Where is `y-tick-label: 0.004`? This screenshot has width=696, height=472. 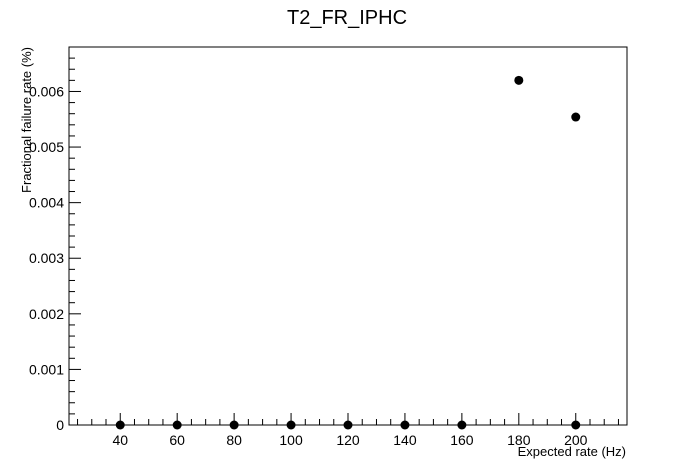
y-tick-label: 0.004 is located at coordinates (46, 203).